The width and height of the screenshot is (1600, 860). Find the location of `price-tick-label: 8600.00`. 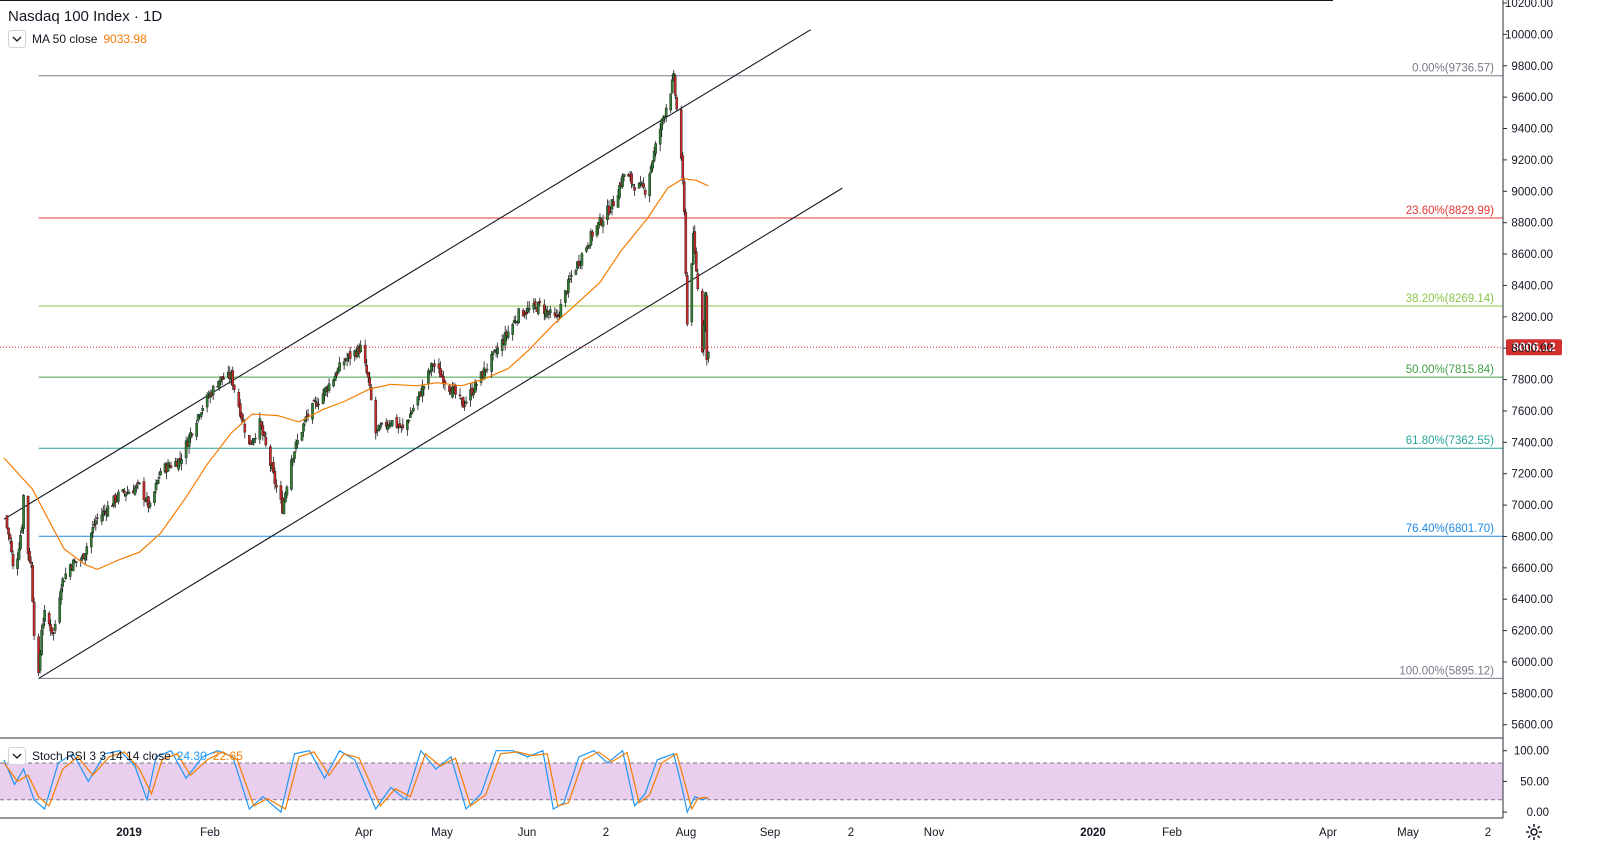

price-tick-label: 8600.00 is located at coordinates (1532, 255).